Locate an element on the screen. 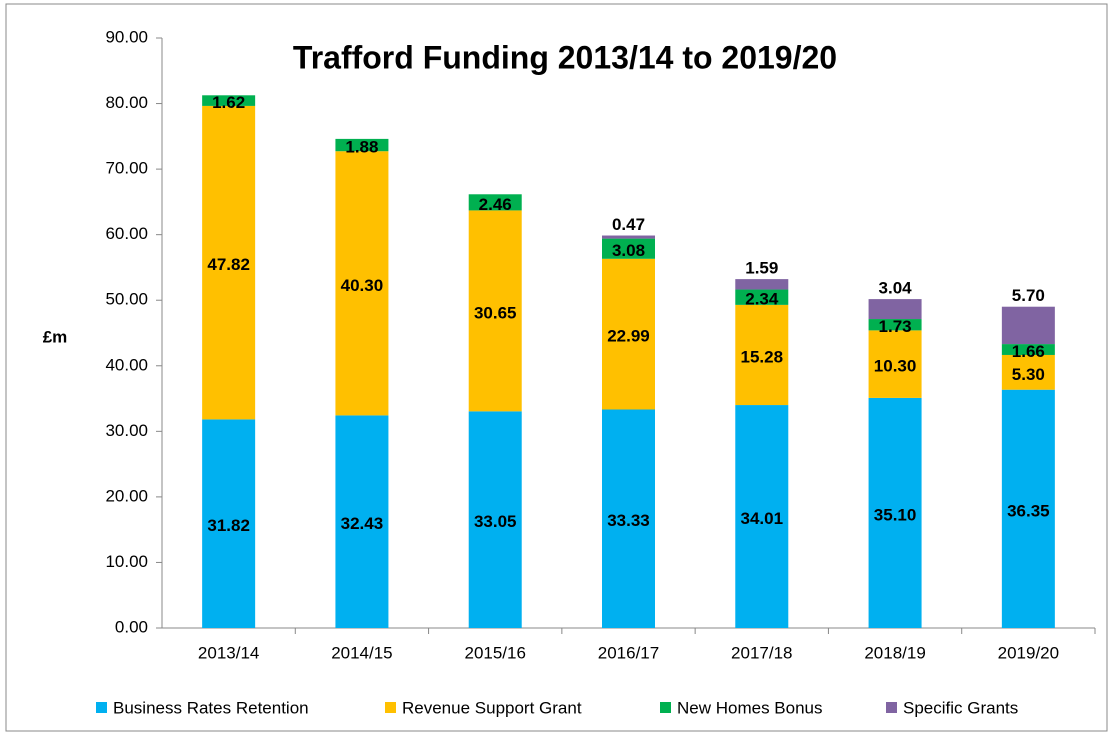 This screenshot has width=1113, height=735. data-label: 33.33 is located at coordinates (628, 520).